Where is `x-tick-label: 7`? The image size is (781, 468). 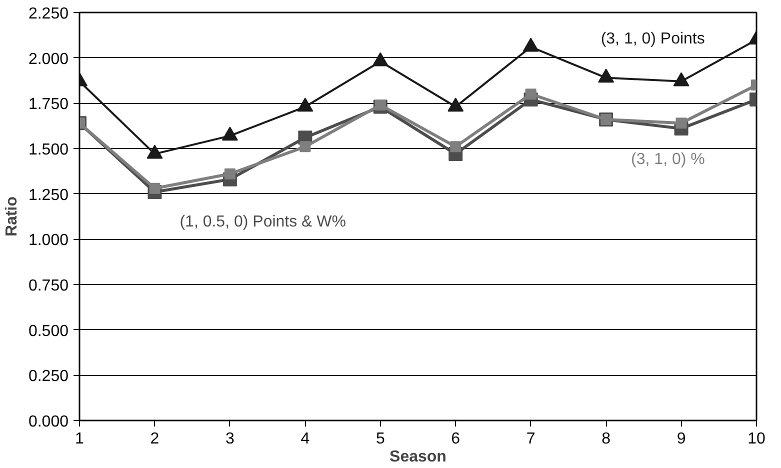 x-tick-label: 7 is located at coordinates (531, 439).